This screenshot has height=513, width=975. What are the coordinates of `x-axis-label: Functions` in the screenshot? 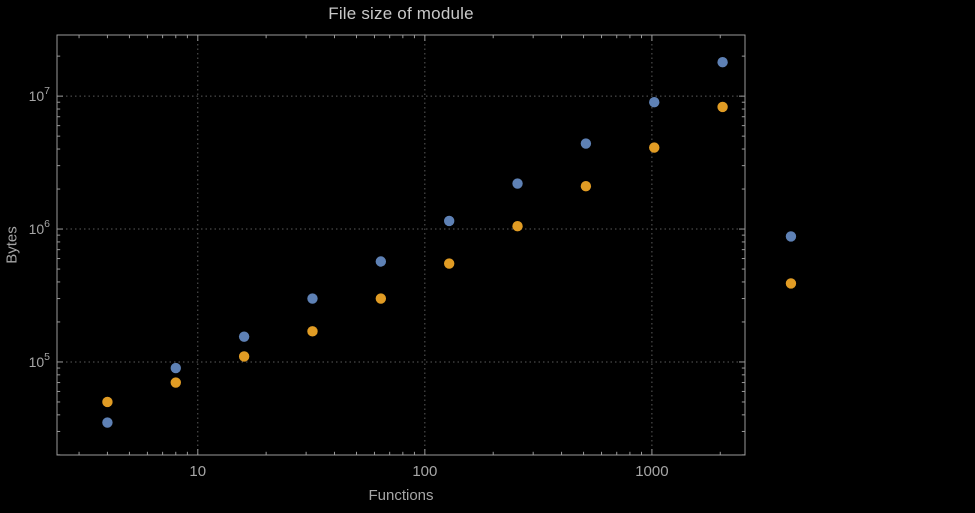 It's located at (401, 495).